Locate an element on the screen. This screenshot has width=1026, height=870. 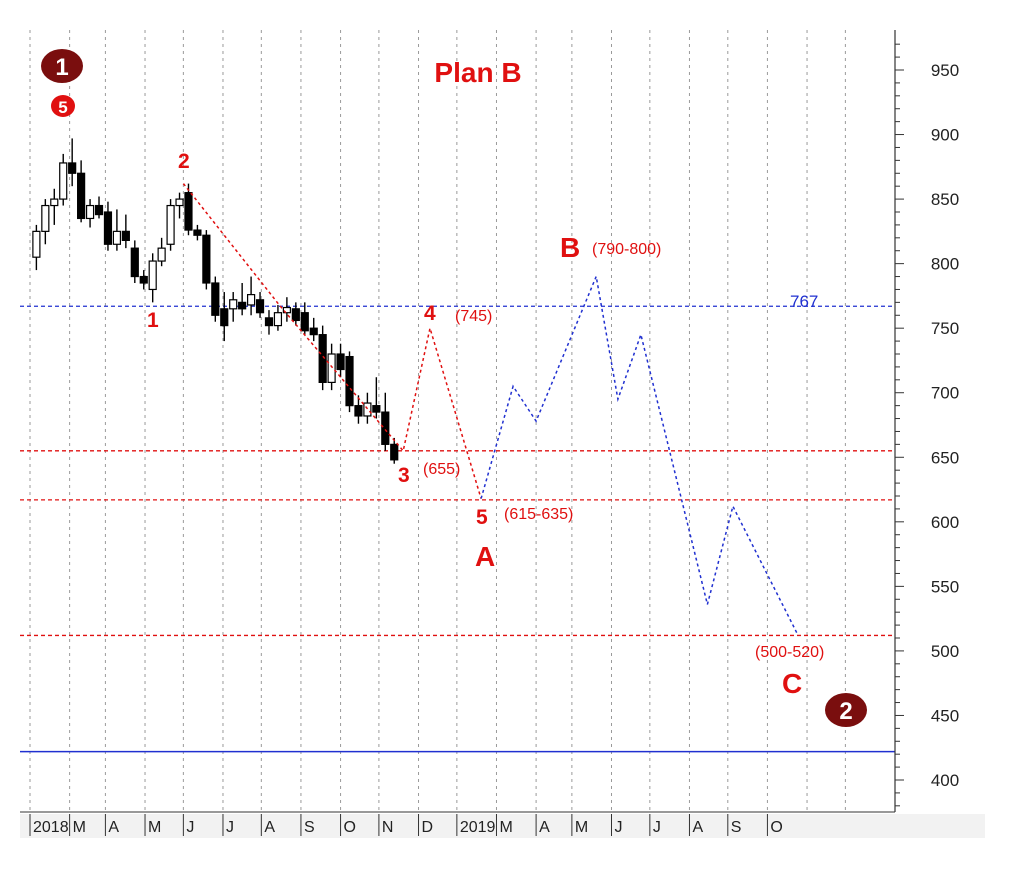
wave-4-label: 4 is located at coordinates (430, 313).